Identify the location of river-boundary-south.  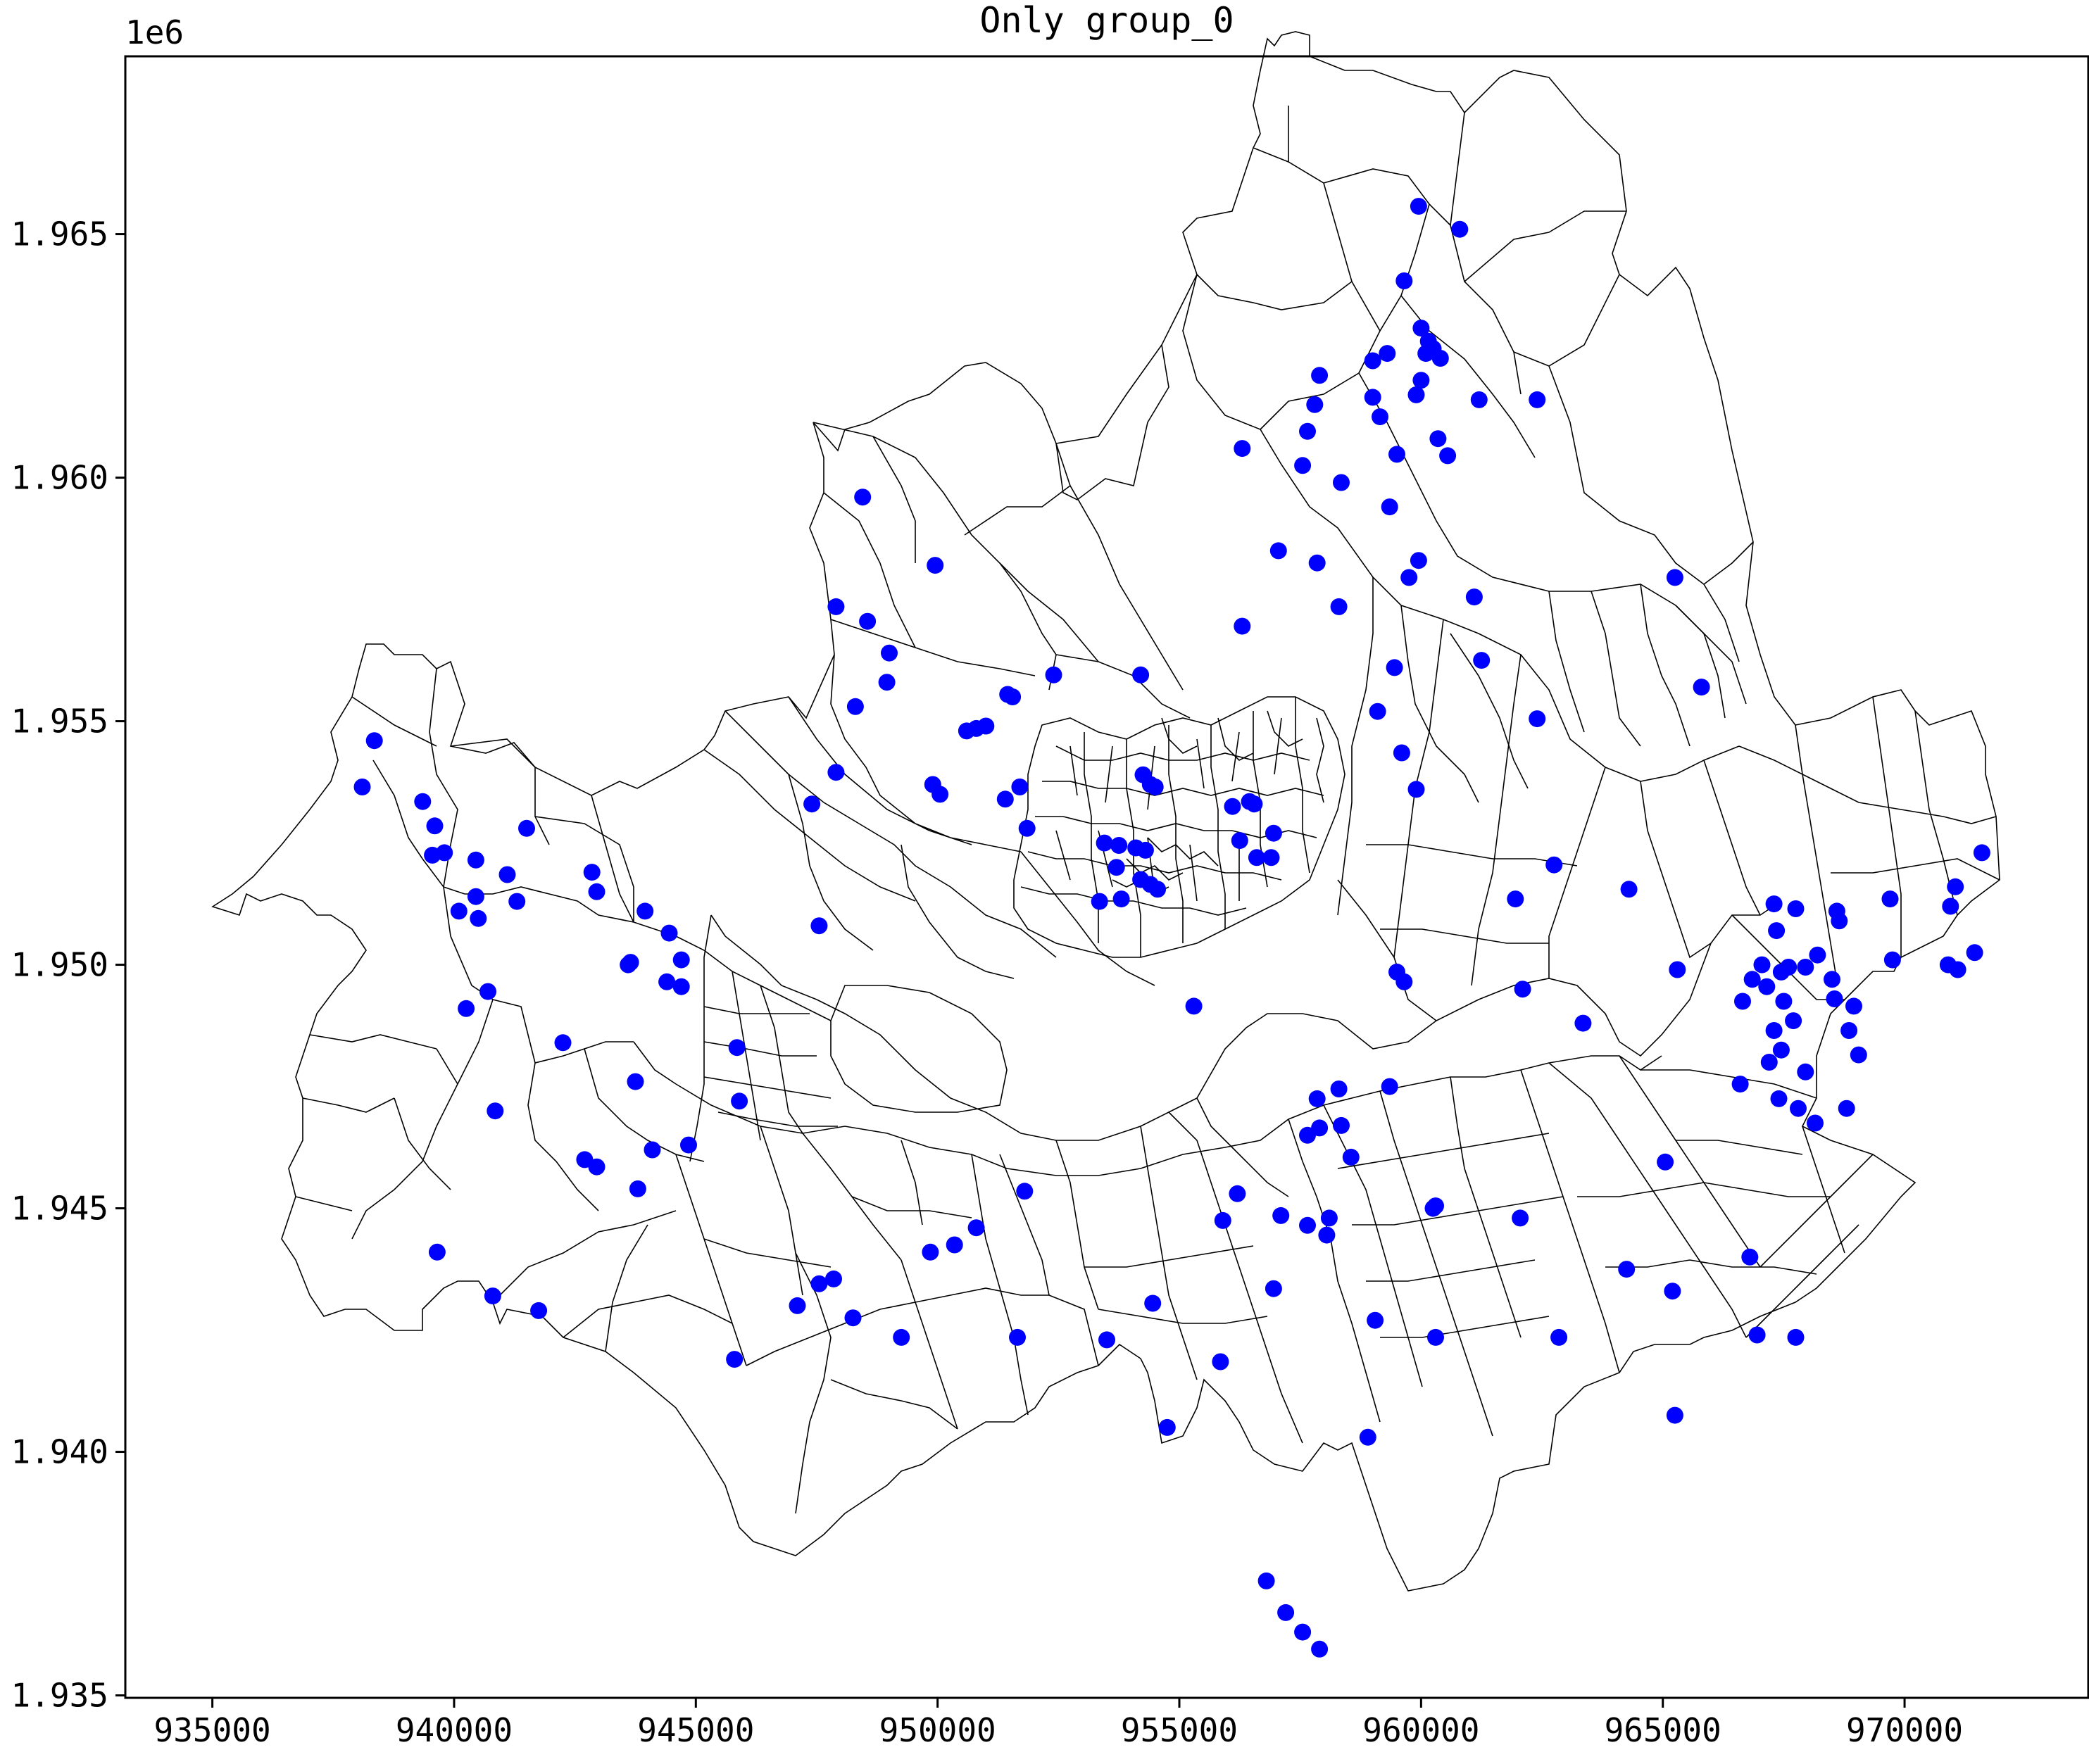
(1168, 1115).